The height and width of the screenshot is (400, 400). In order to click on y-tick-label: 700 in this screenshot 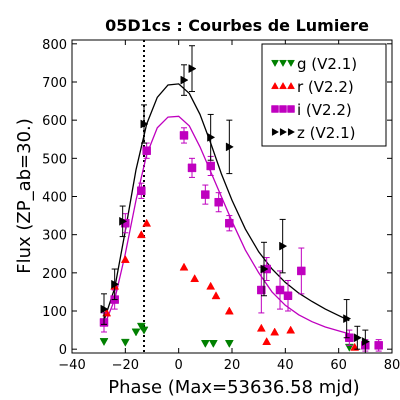, I will do `click(54, 83)`.